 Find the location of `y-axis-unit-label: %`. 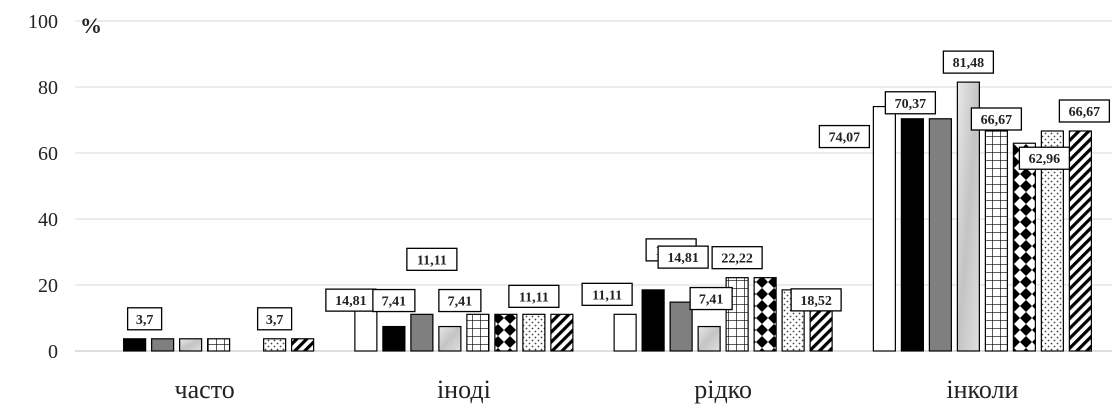

y-axis-unit-label: % is located at coordinates (91, 25).